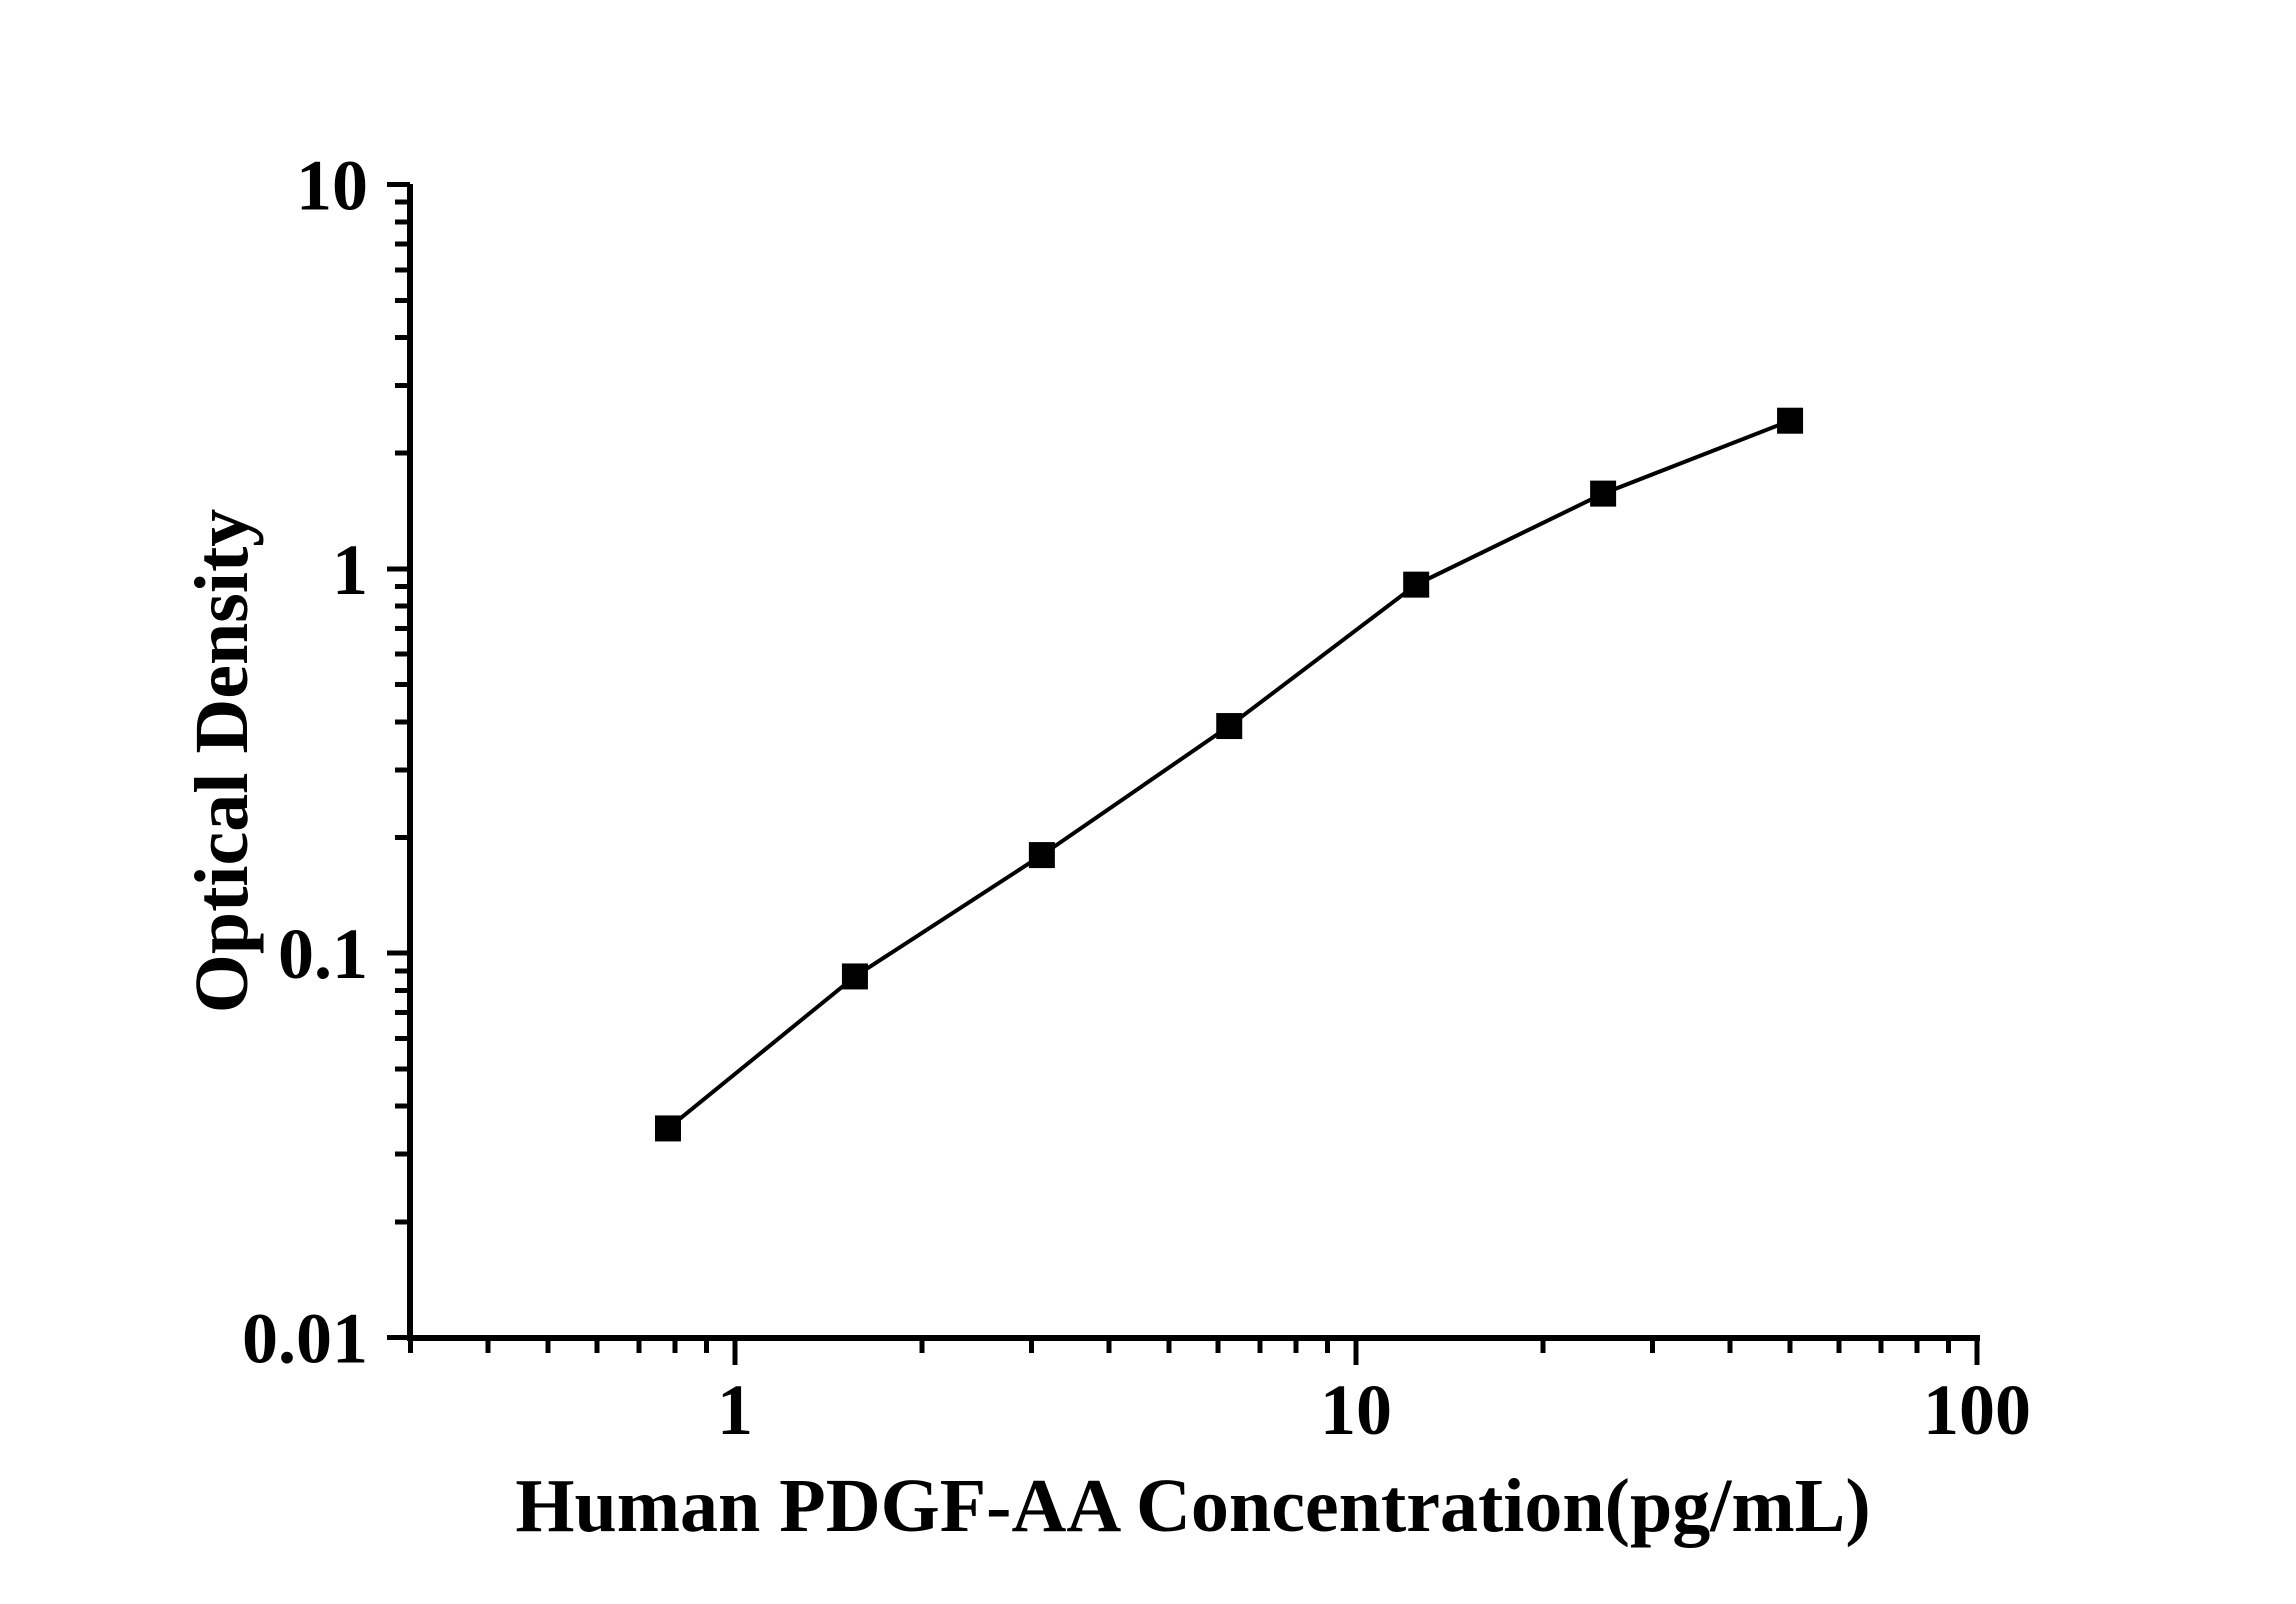 Image resolution: width=2296 pixels, height=1604 pixels. What do you see at coordinates (222, 761) in the screenshot?
I see `y-axis-title: Optical Density` at bounding box center [222, 761].